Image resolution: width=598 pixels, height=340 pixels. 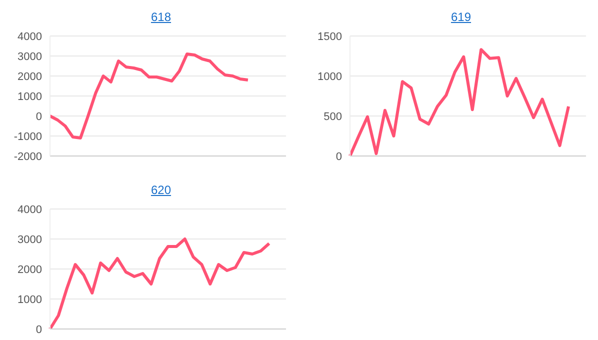 What do you see at coordinates (161, 191) in the screenshot?
I see `chart-title: 620` at bounding box center [161, 191].